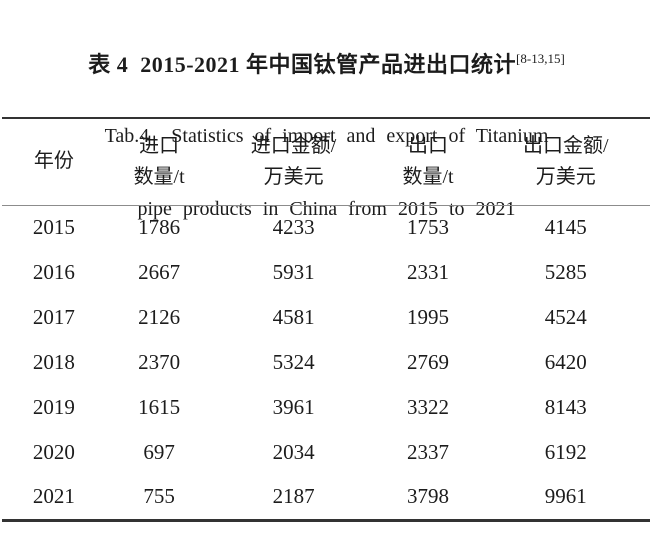 The image size is (653, 534). Describe the element at coordinates (428, 145) in the screenshot. I see `header-export-quantity-line1: 出口` at that location.